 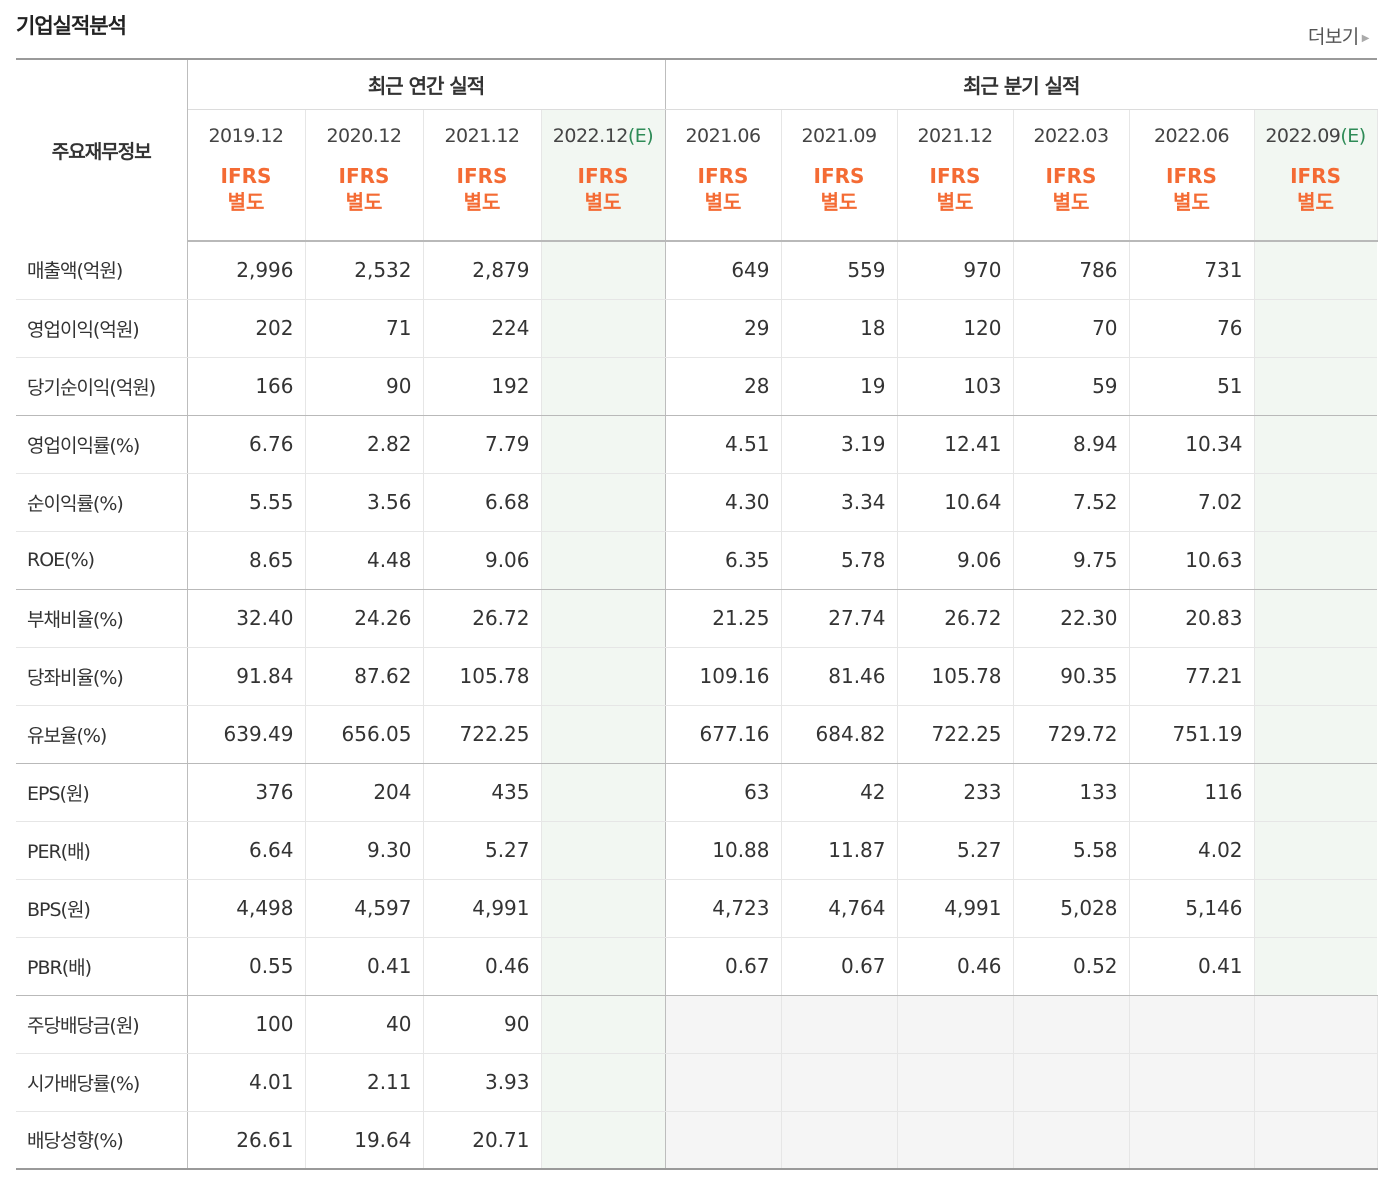 What do you see at coordinates (697, 1140) in the screenshot?
I see `table-row: 배당성향(%) 26.61 19.64 20.71` at bounding box center [697, 1140].